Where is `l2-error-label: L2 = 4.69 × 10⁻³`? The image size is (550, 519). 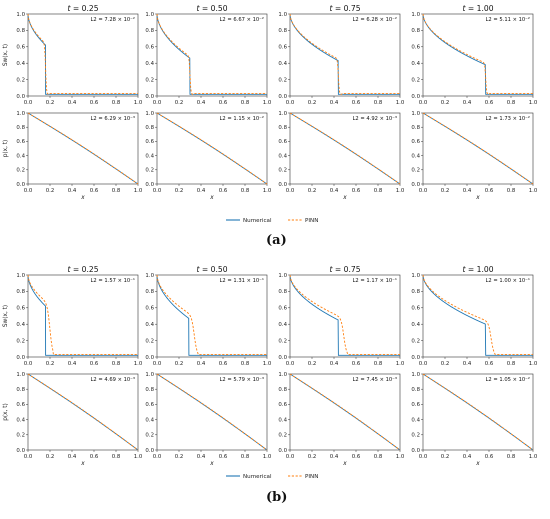
l2-error-label: L2 = 4.69 × 10⁻³ is located at coordinates (113, 380).